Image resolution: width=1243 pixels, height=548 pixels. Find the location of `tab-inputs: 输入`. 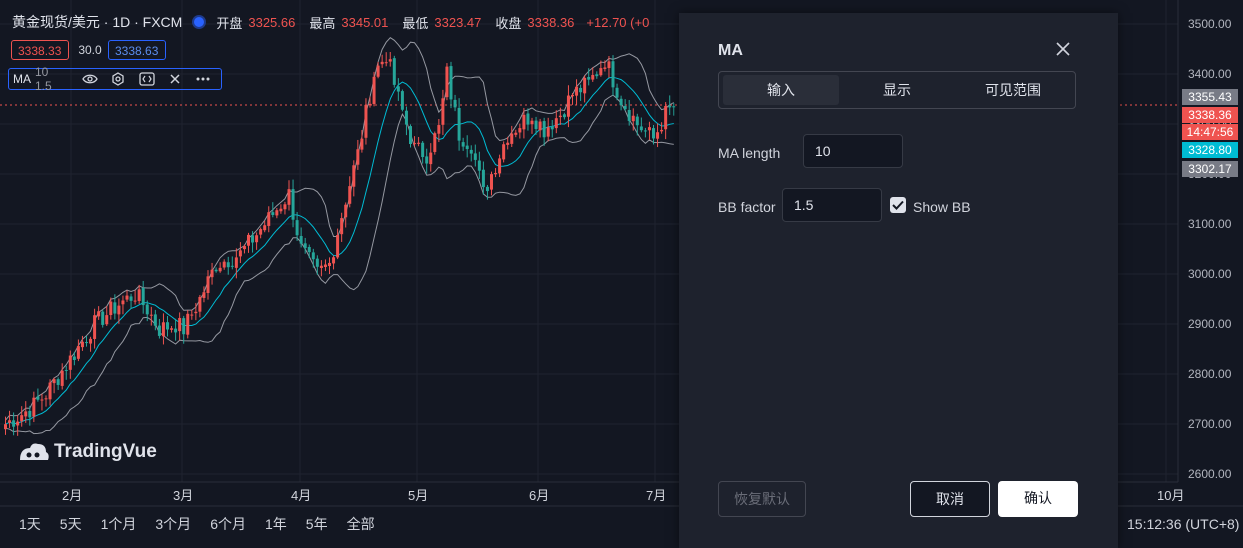

tab-inputs: 输入 is located at coordinates (781, 90).